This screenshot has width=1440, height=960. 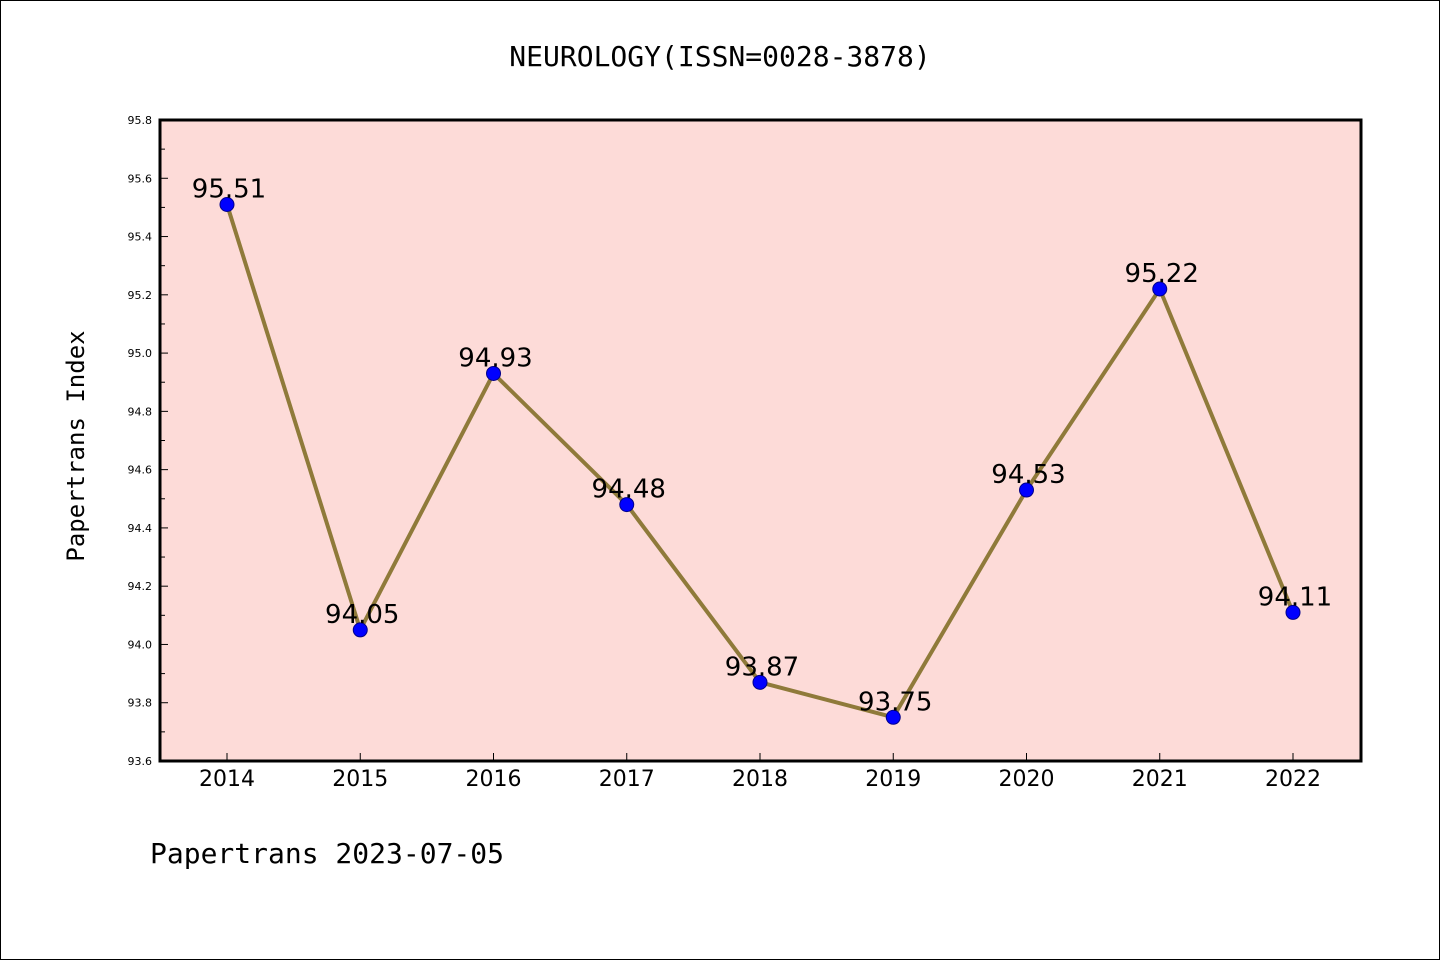 I want to click on x-tick-label: 2015, so click(x=360, y=779).